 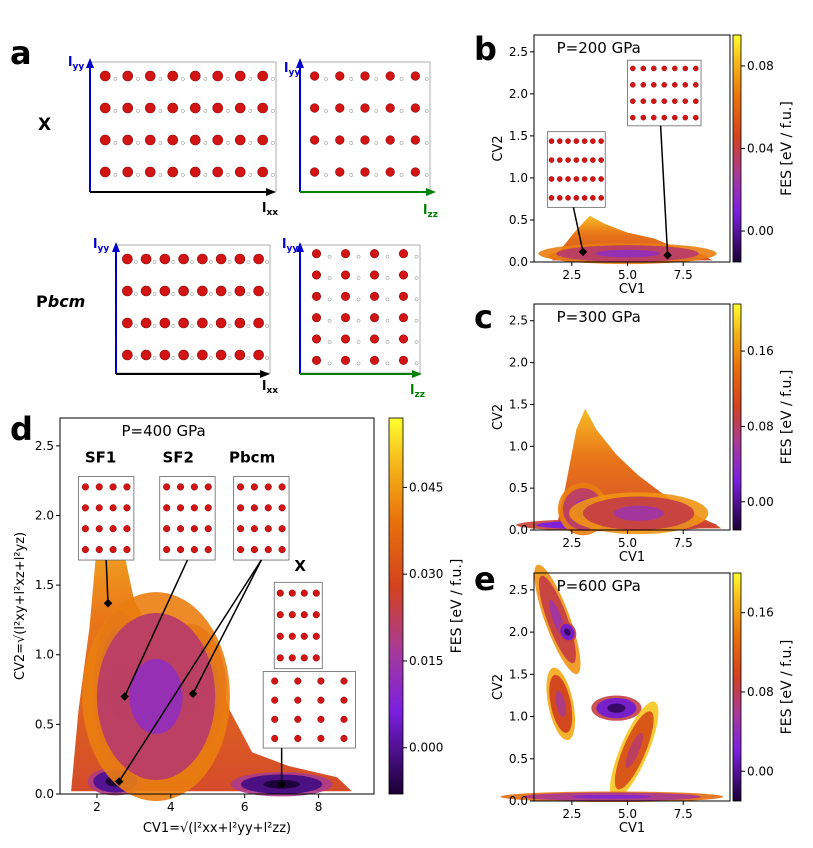 What do you see at coordinates (518, 530) in the screenshot?
I see `y-tick-label-c: 0.0` at bounding box center [518, 530].